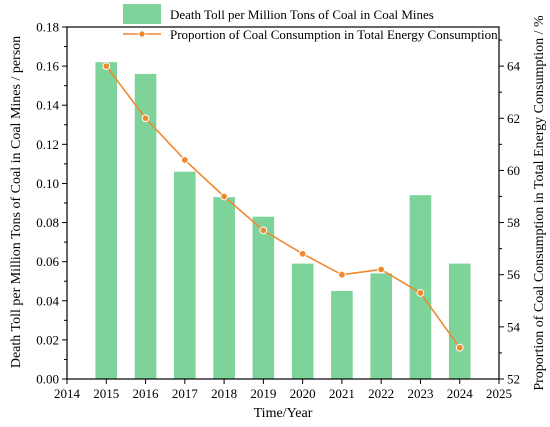 The height and width of the screenshot is (427, 550). What do you see at coordinates (514, 326) in the screenshot?
I see `y-right-tick-label-54: 54` at bounding box center [514, 326].